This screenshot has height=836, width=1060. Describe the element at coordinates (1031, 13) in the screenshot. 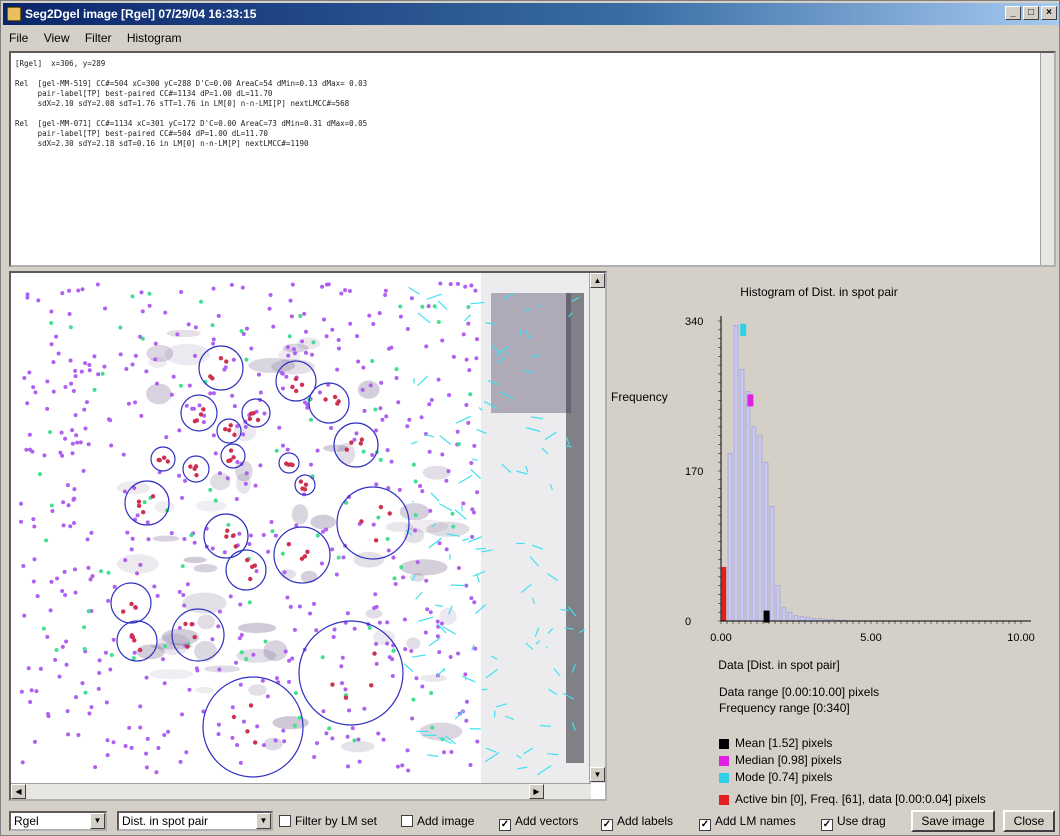

I see `maximize-button: □` at that location.